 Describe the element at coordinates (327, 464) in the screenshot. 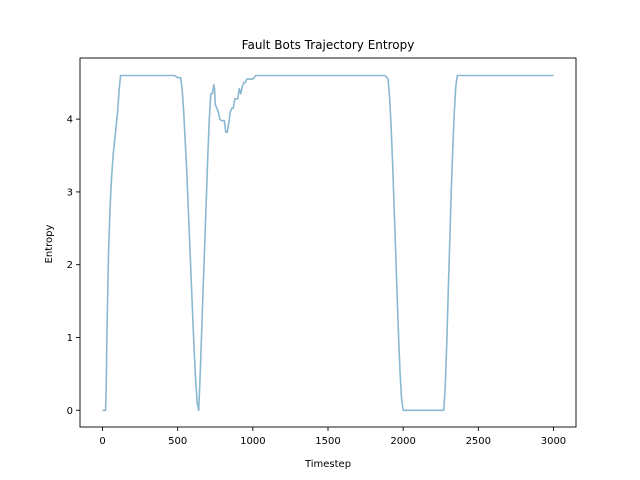

I see `x-axis-title: Timestep` at that location.